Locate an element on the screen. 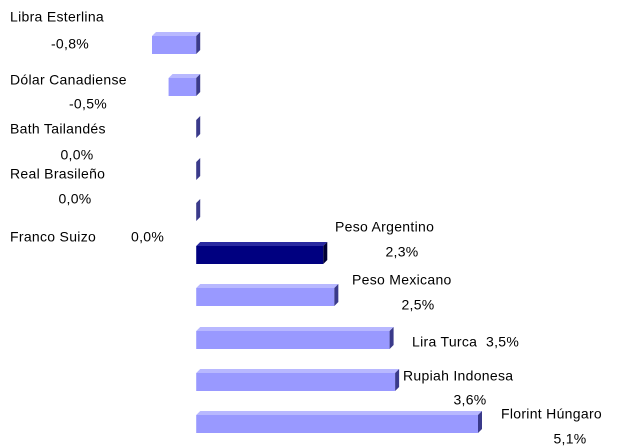 The image size is (644, 446). category-label: Real Brasileño is located at coordinates (57, 174).